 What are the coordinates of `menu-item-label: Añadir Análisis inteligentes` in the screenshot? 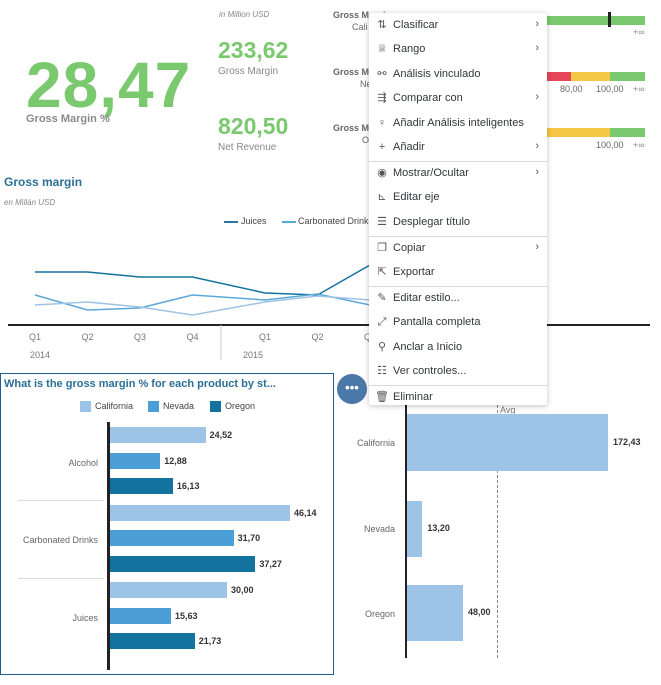 It's located at (458, 122).